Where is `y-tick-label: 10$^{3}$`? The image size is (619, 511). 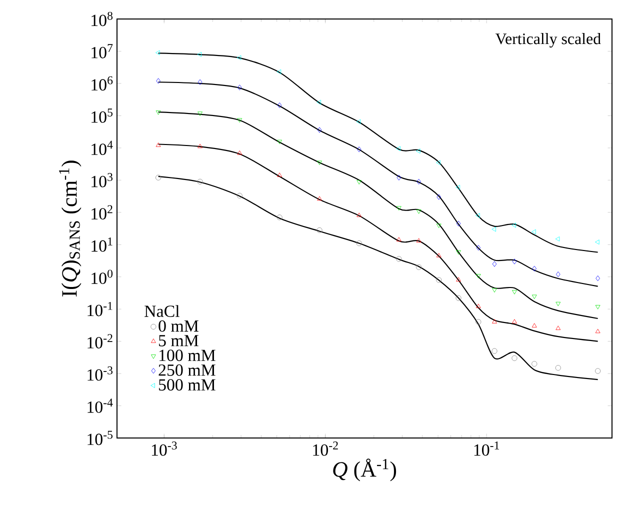 y-tick-label: 10$^{3}$ is located at coordinates (102, 180).